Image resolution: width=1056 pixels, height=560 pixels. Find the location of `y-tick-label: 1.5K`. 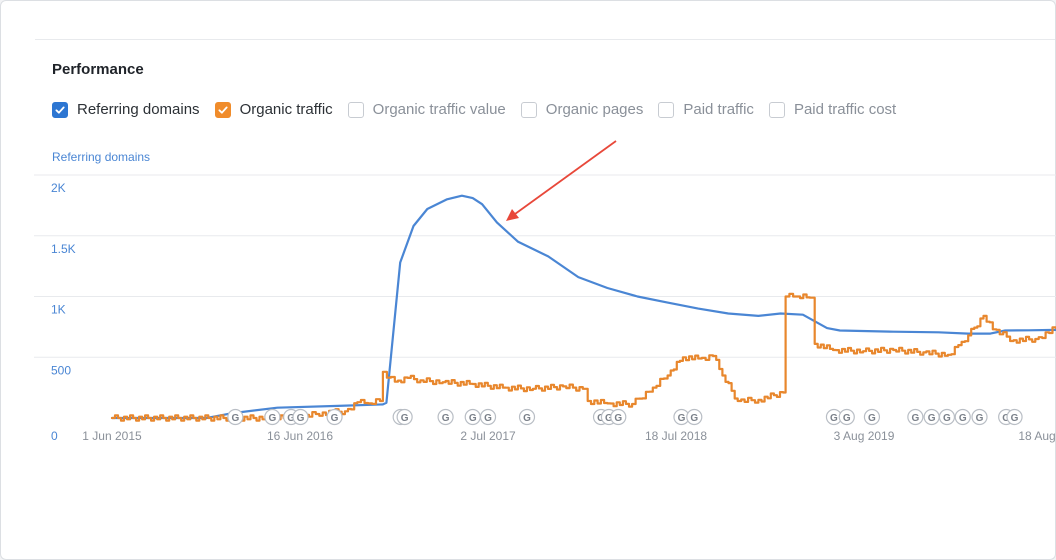

y-tick-label: 1.5K is located at coordinates (63, 249).